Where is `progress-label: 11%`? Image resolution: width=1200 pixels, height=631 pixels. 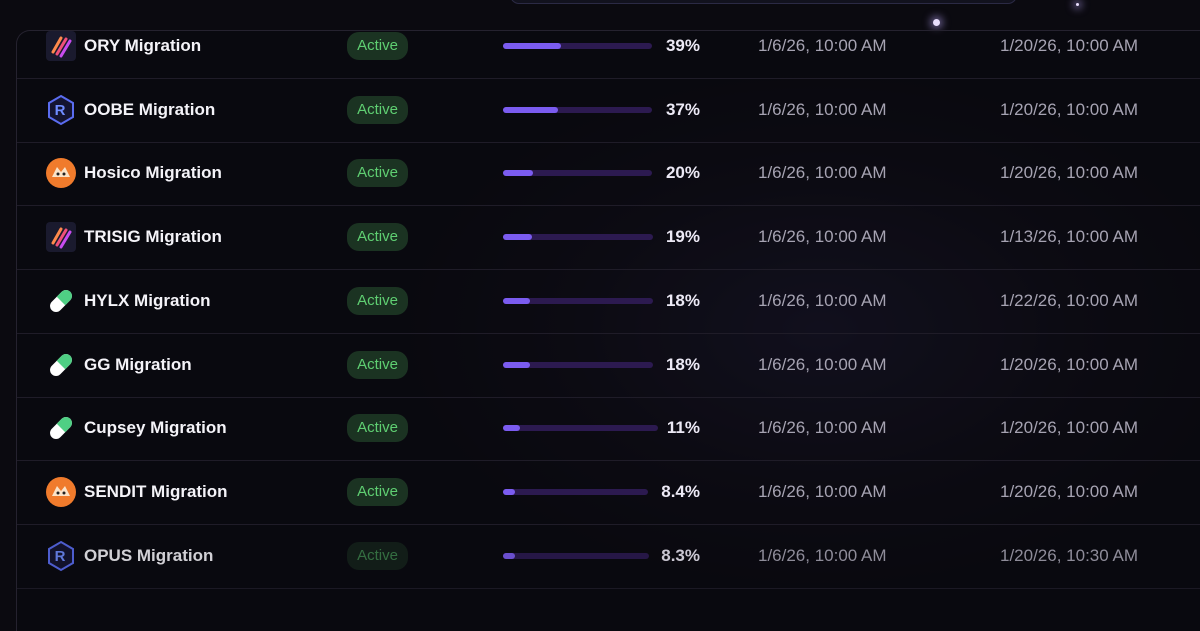
progress-label: 11% is located at coordinates (683, 428).